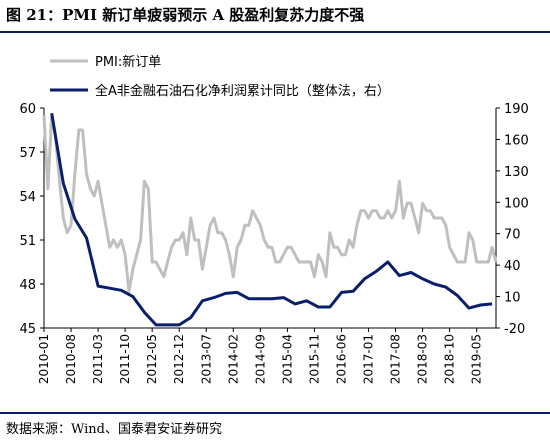 The image size is (550, 445). Describe the element at coordinates (27, 329) in the screenshot. I see `left-tick-label: 45` at that location.